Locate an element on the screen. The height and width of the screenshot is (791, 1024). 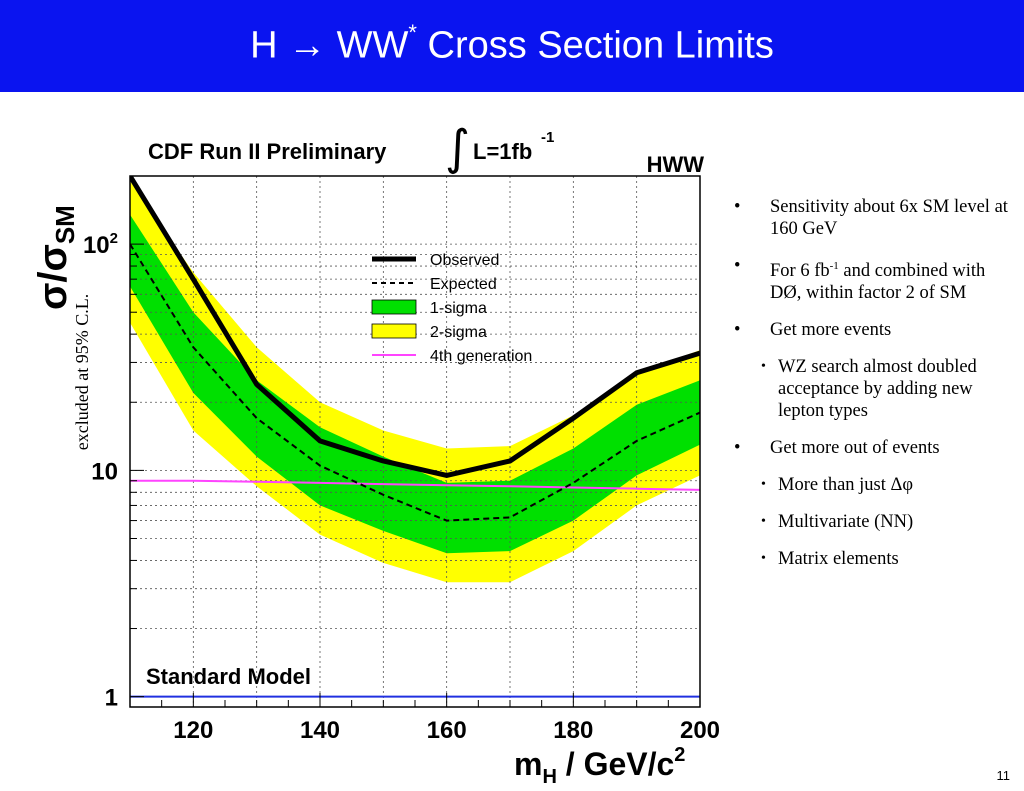
standard-model-label: Standard Model is located at coordinates (228, 676).